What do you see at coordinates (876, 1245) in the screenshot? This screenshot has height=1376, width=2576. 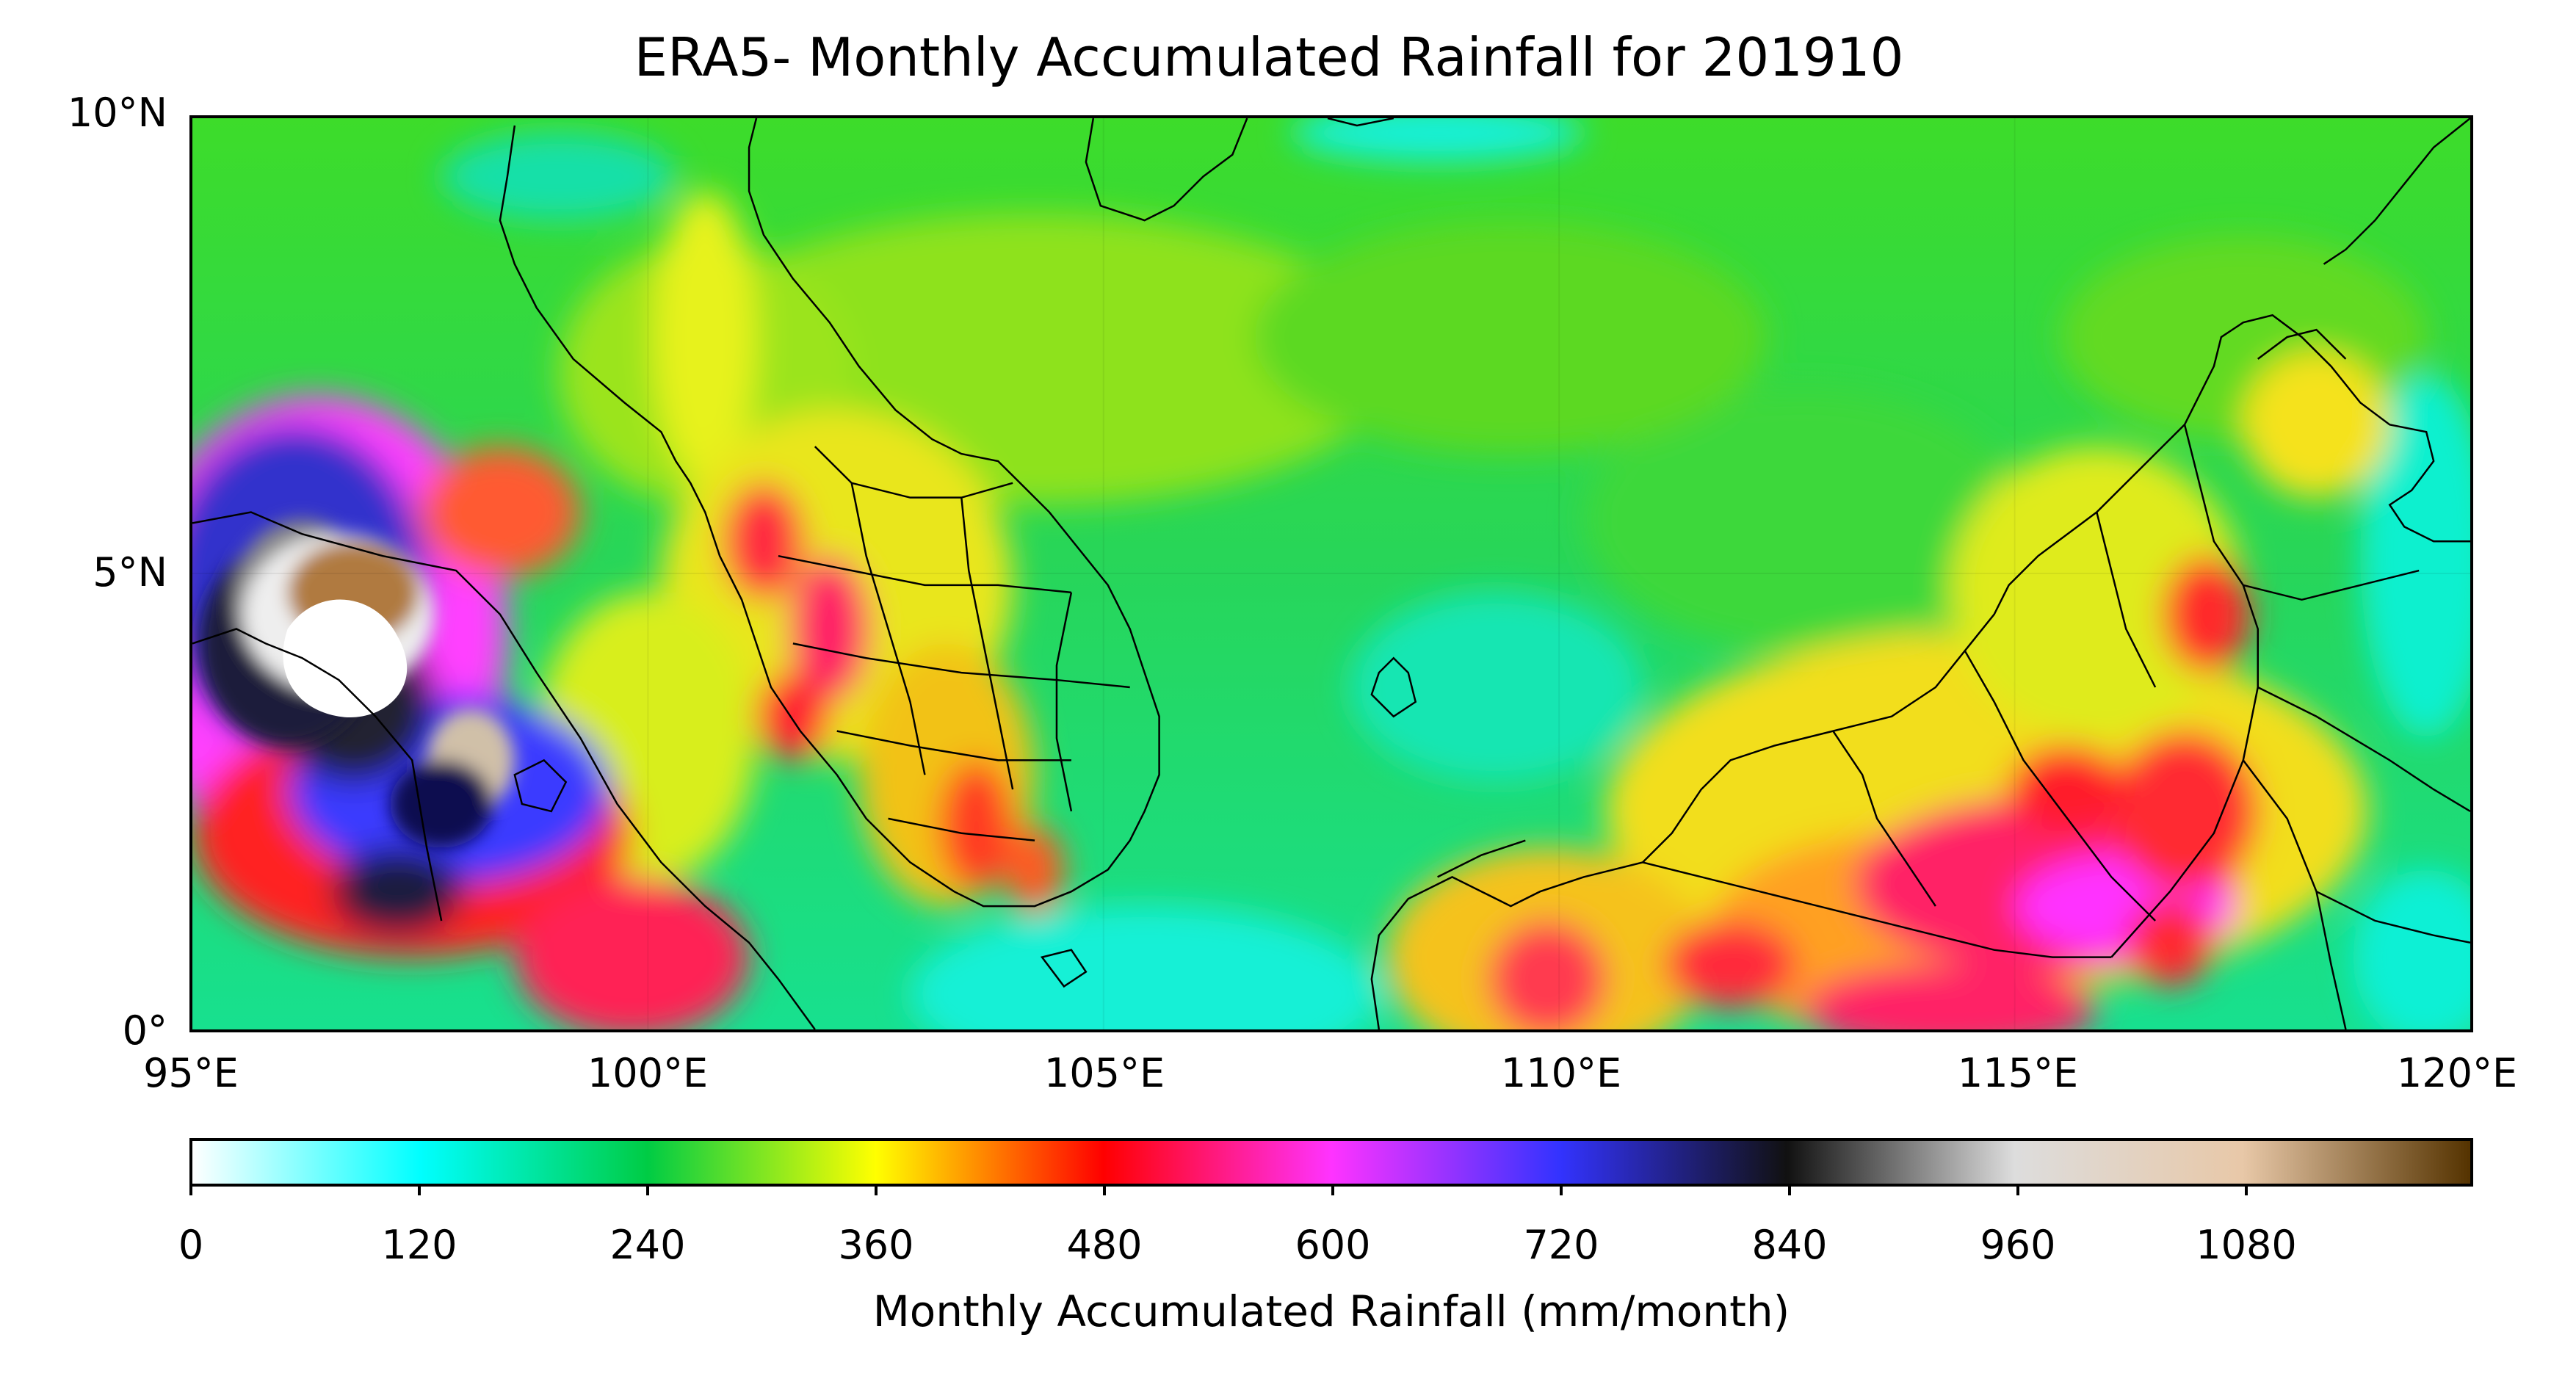 I see `colorbar-tick-label: 360` at bounding box center [876, 1245].